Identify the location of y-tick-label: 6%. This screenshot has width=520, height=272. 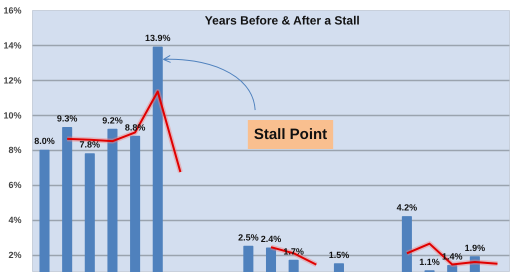
(15, 185).